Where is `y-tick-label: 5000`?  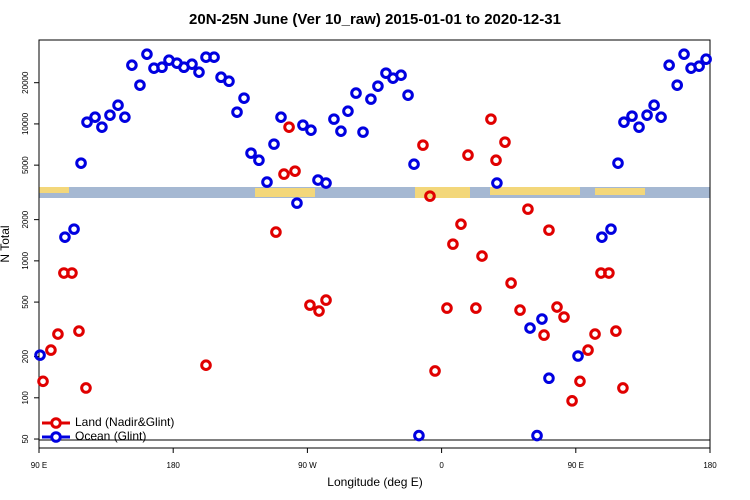 y-tick-label: 5000 is located at coordinates (25, 165).